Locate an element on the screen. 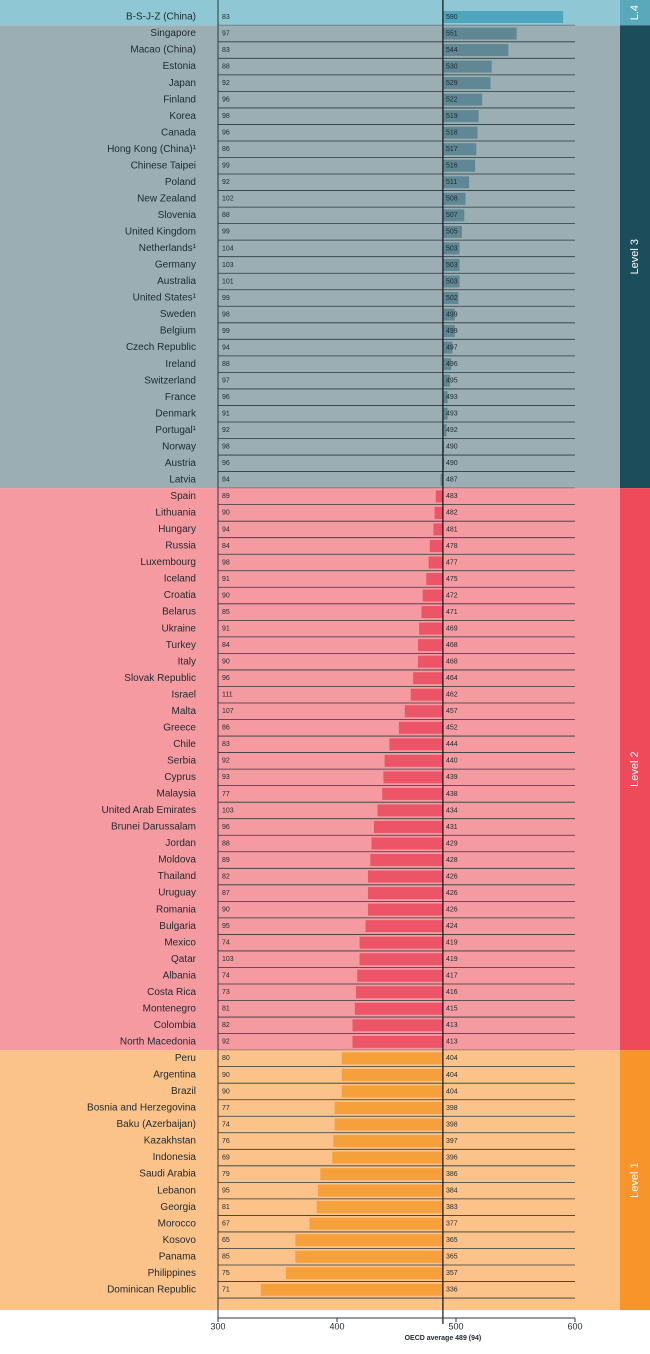 The width and height of the screenshot is (650, 1354). country-label: Brazil is located at coordinates (183, 1091).